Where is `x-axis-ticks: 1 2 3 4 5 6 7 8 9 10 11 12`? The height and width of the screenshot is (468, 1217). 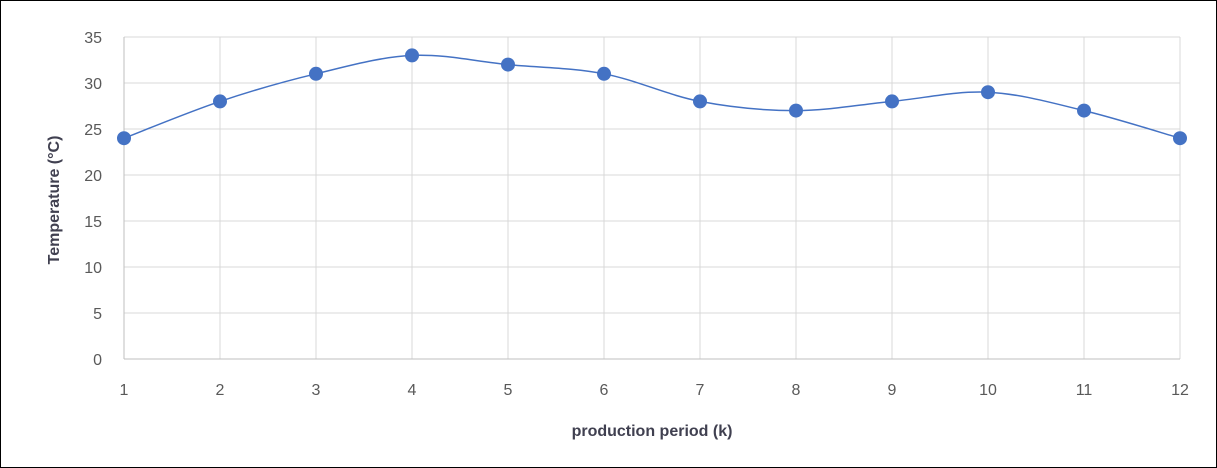
x-axis-ticks: 1 2 3 4 5 6 7 8 9 10 11 12 is located at coordinates (654, 390).